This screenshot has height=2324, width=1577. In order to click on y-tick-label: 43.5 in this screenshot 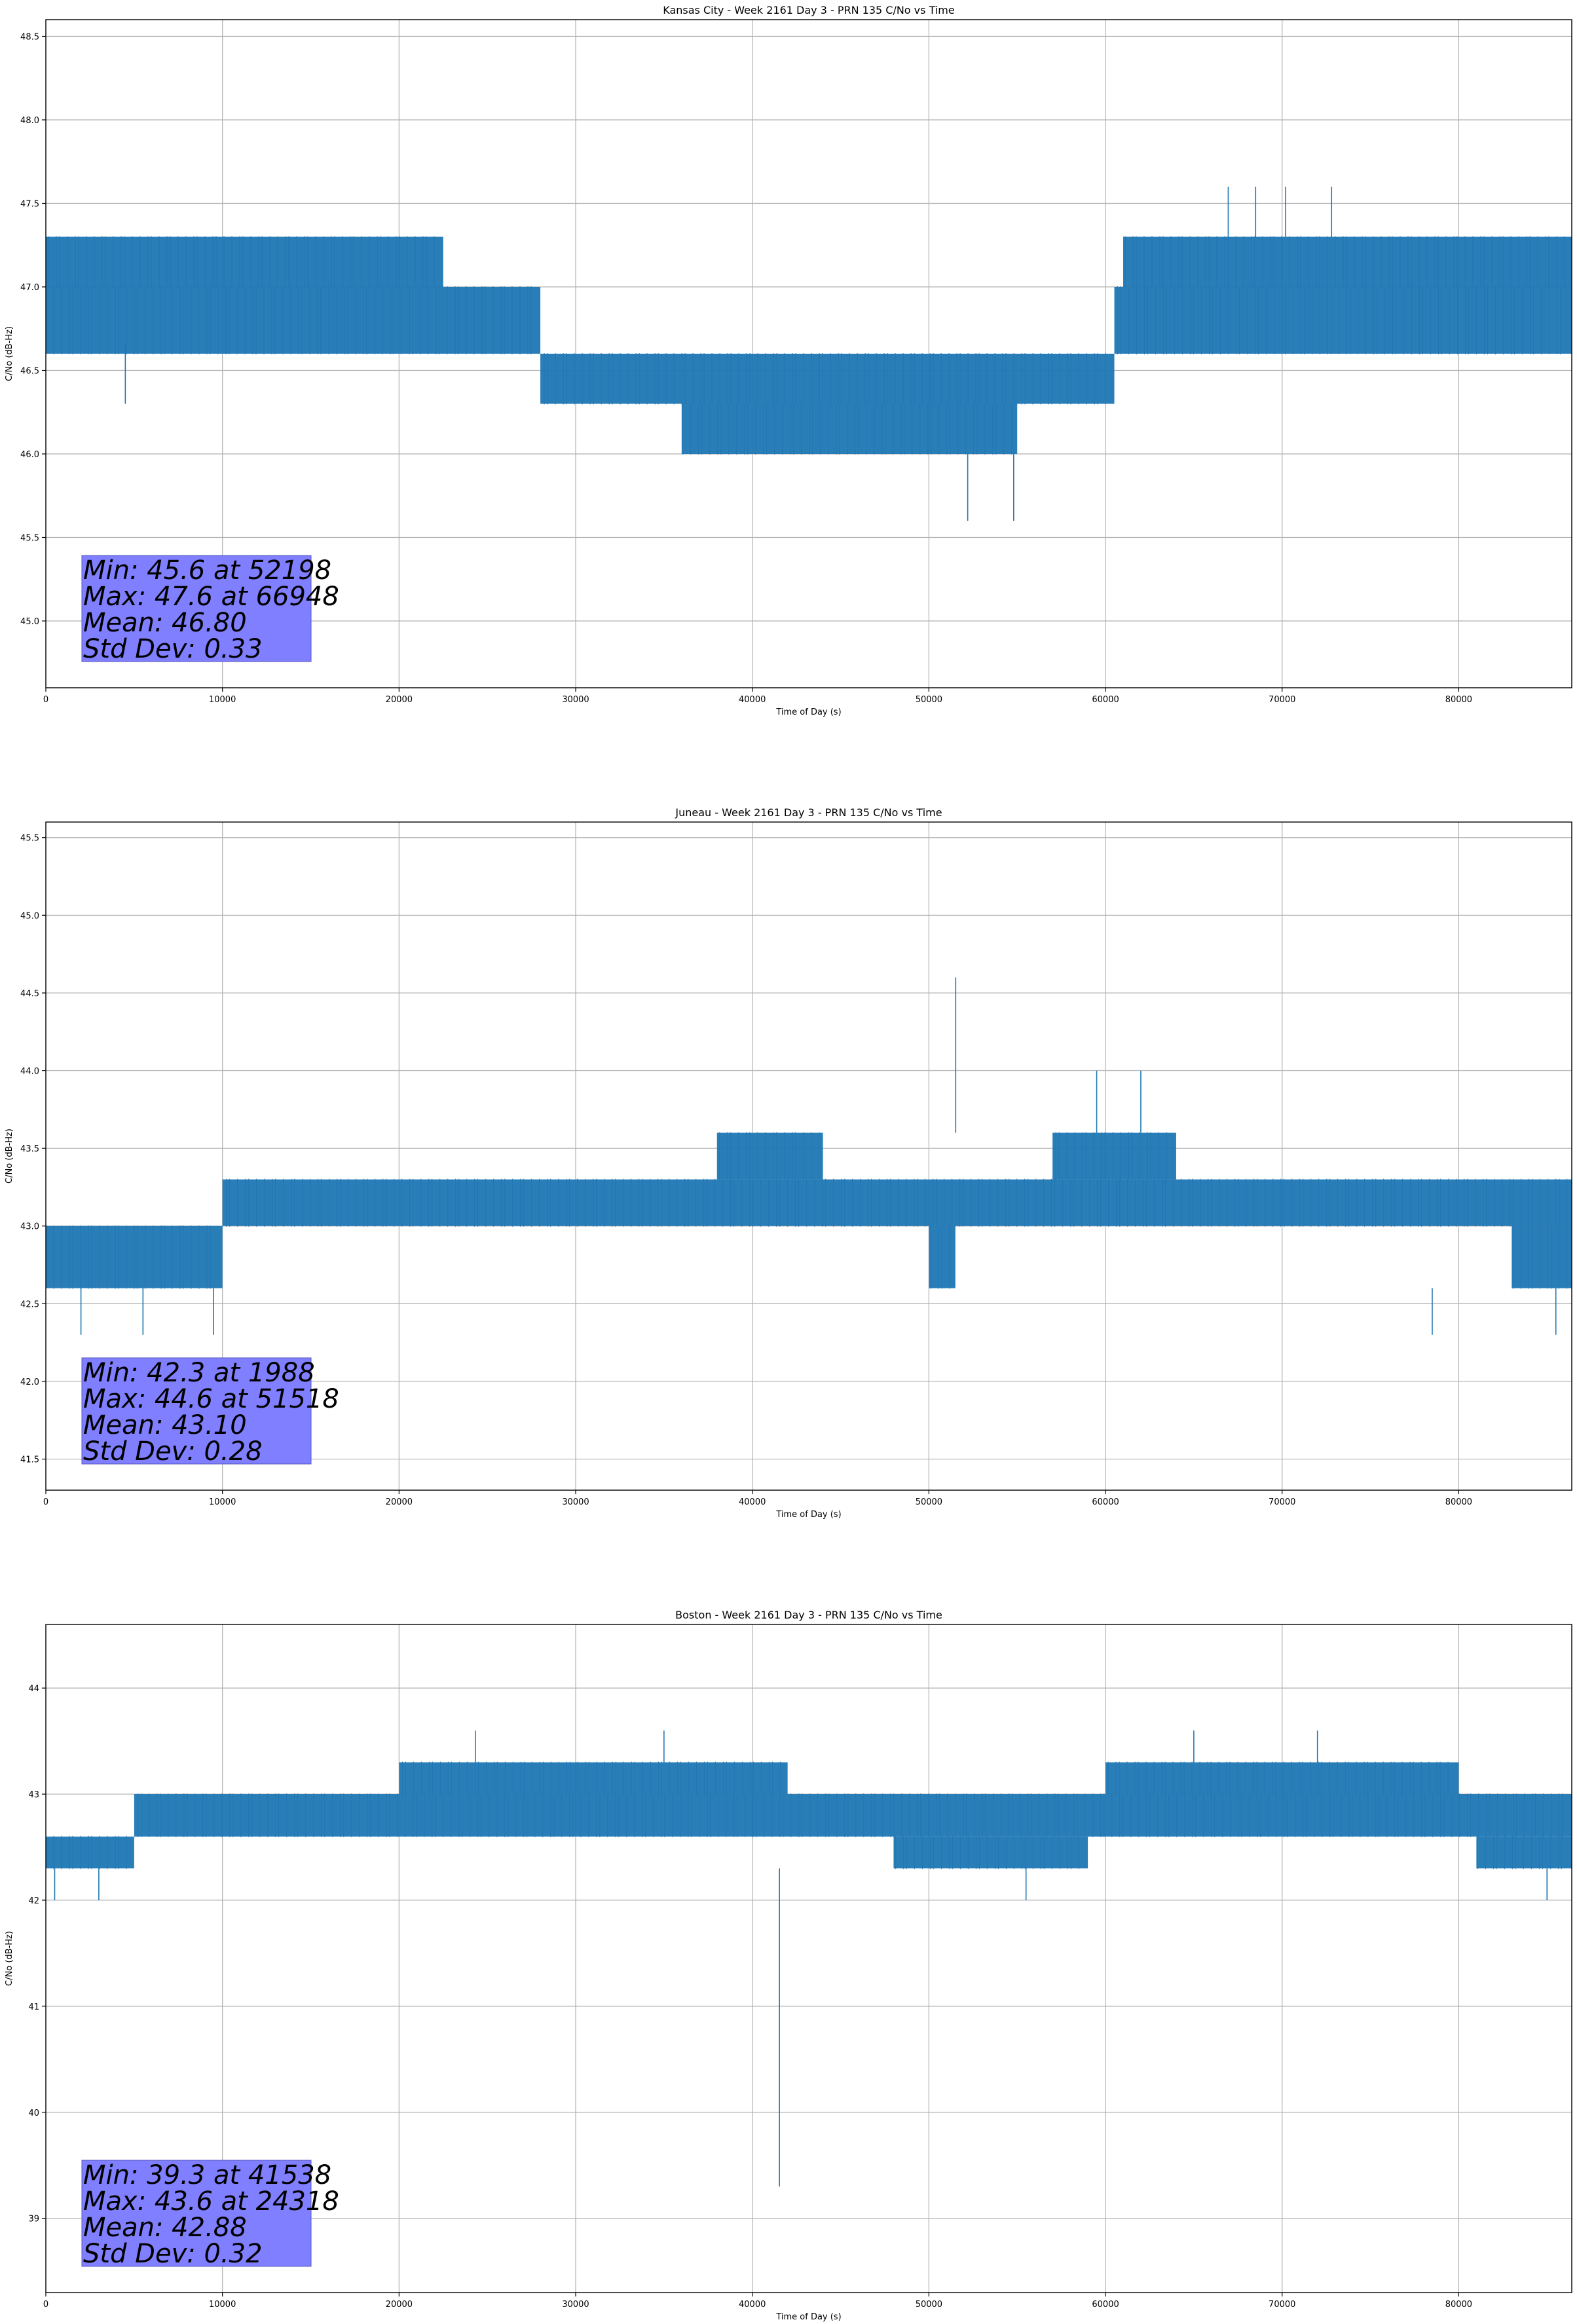, I will do `click(29, 1149)`.